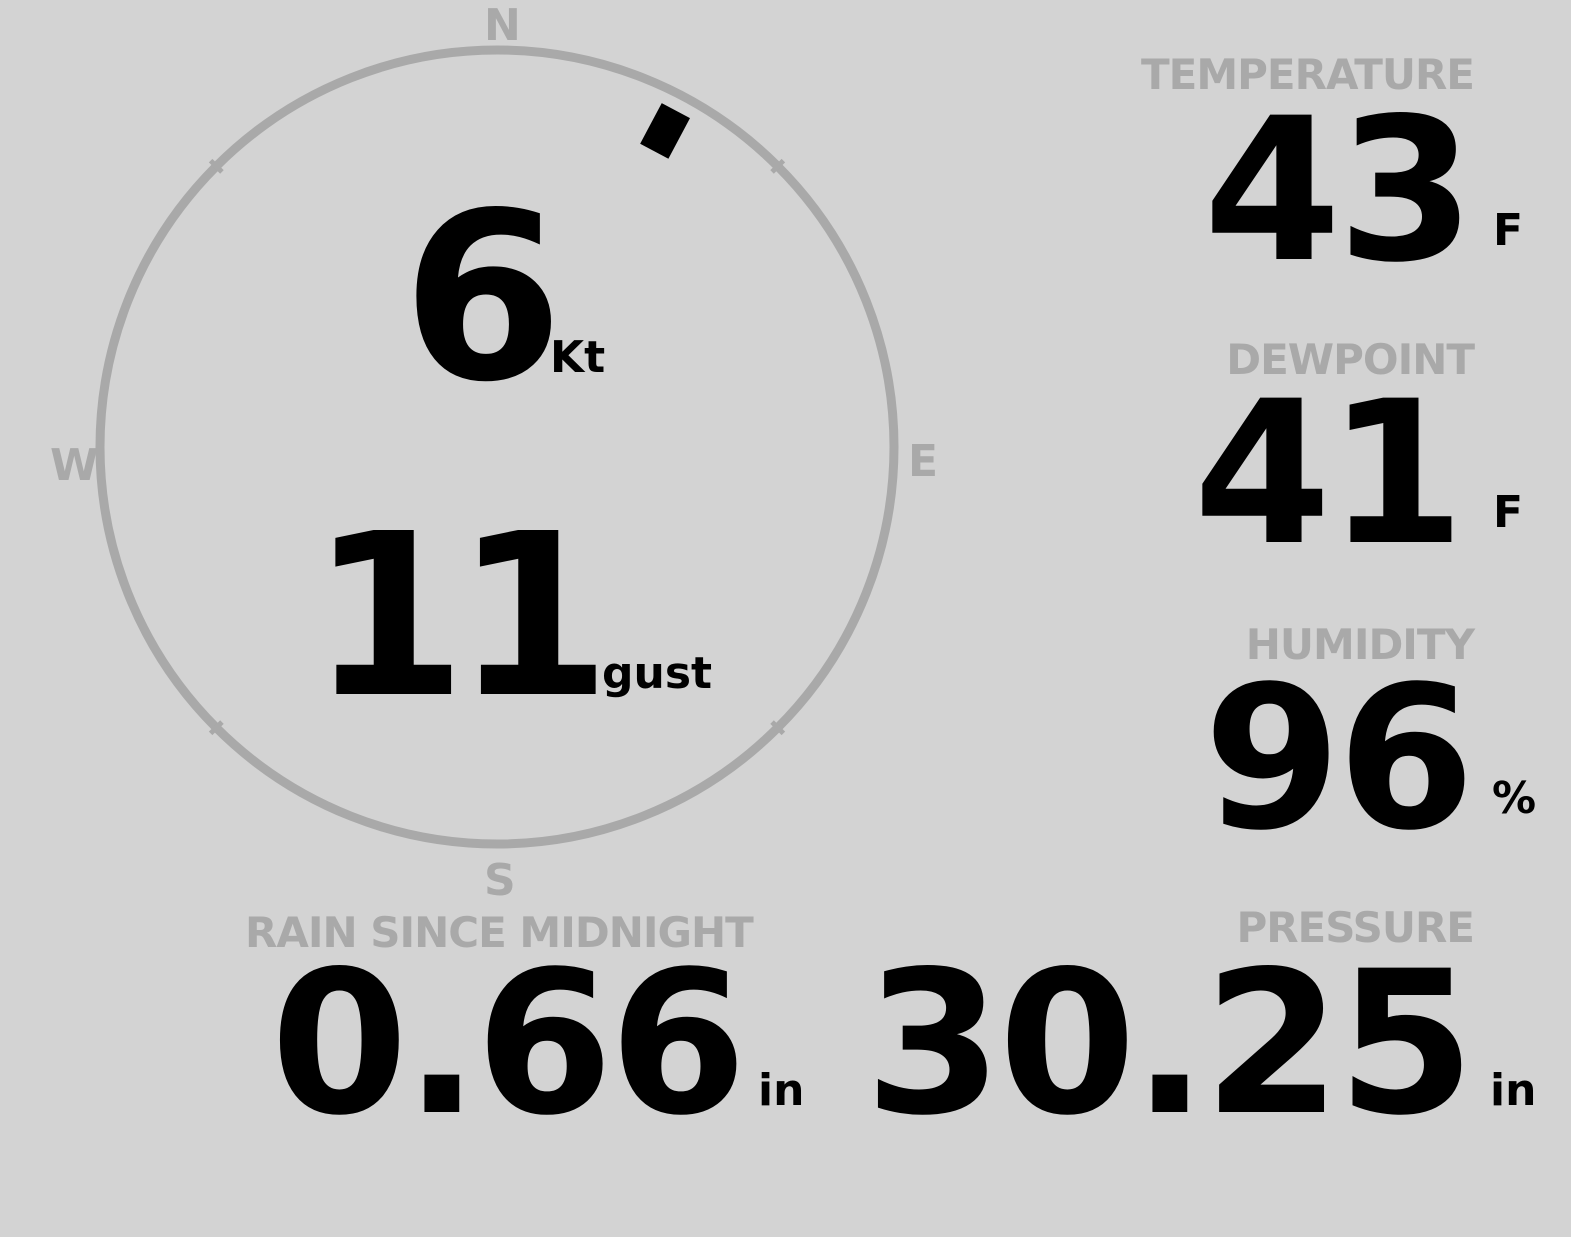 The width and height of the screenshot is (1571, 1237). Describe the element at coordinates (502, 25) in the screenshot. I see `compass-north-label: N` at that location.